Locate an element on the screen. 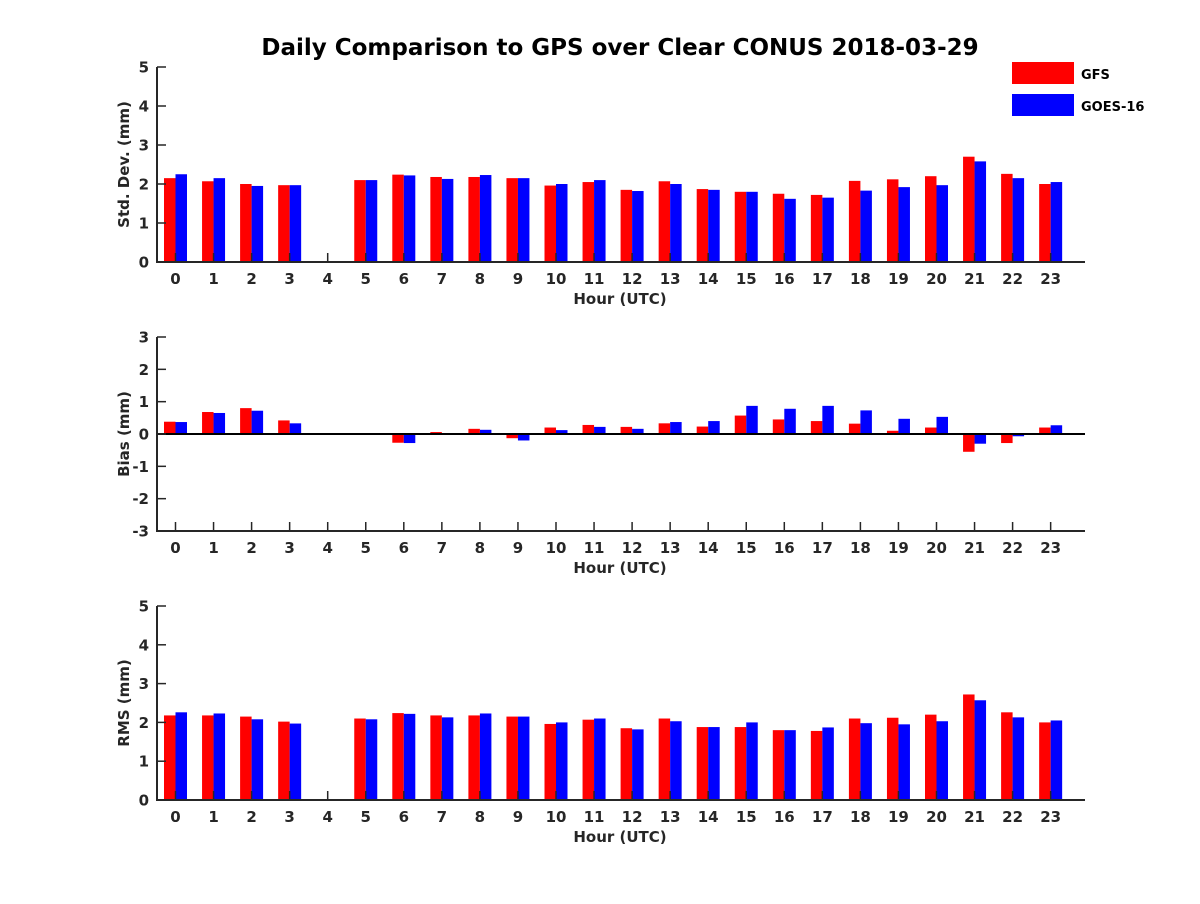 The height and width of the screenshot is (904, 1200). bias-ytick-label: 1 is located at coordinates (144, 402).